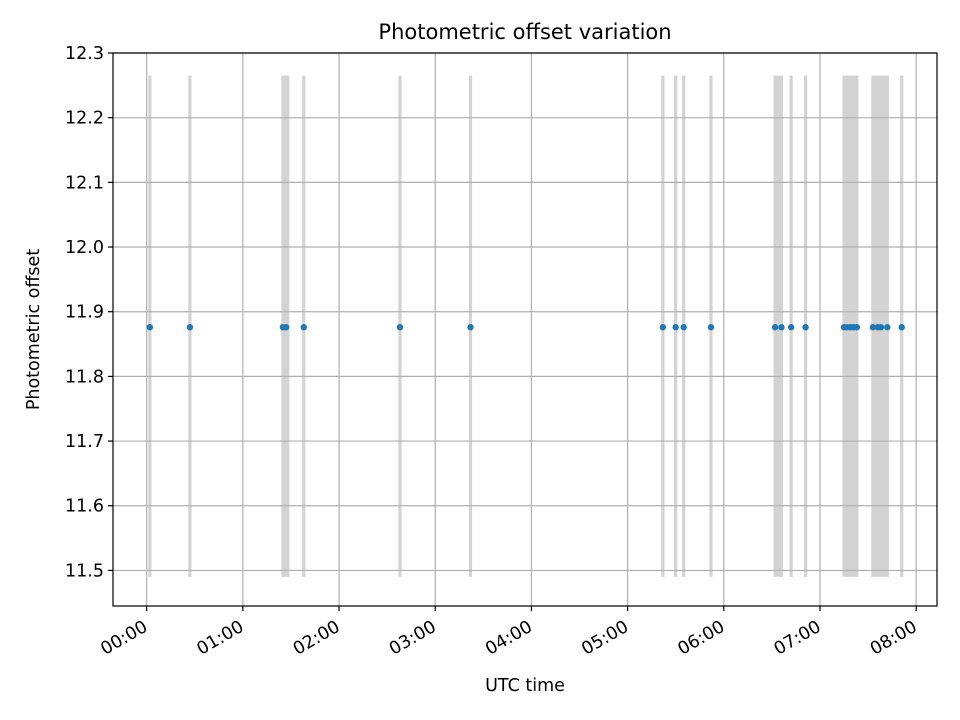 Image resolution: width=960 pixels, height=720 pixels. What do you see at coordinates (84, 571) in the screenshot?
I see `y-tick-label: 11.5` at bounding box center [84, 571].